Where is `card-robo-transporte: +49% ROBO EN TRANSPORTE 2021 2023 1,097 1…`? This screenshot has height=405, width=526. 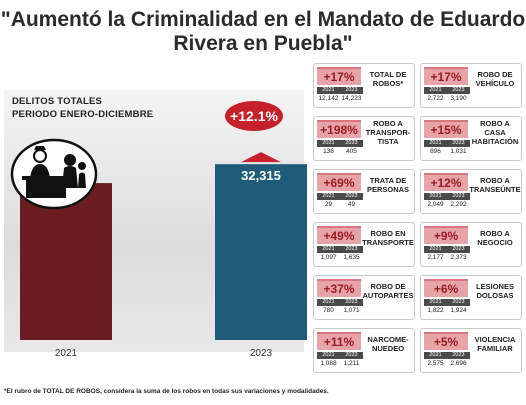
card-robo-transporte: +49% ROBO EN TRANSPORTE 2021 2023 1,097 1… is located at coordinates (364, 244).